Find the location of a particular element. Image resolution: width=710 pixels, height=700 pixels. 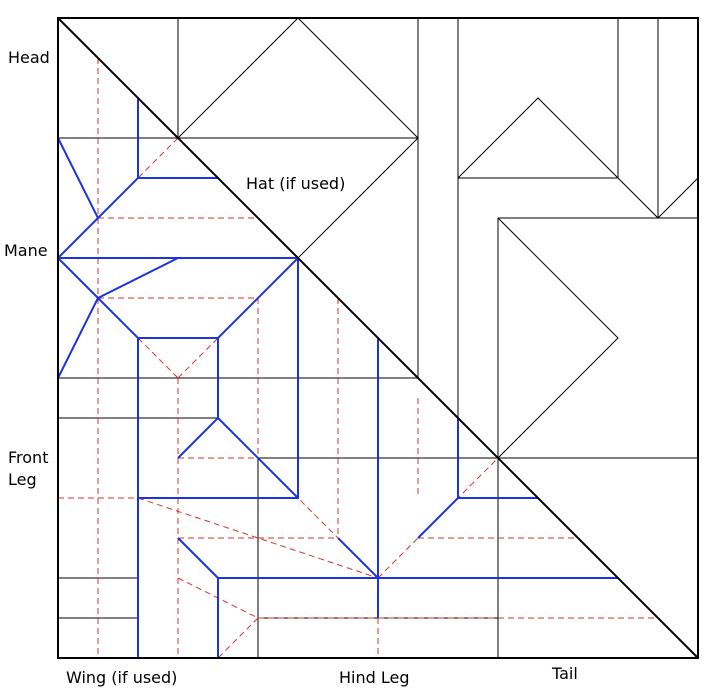

front-leg-label-line1: Front is located at coordinates (28, 457).